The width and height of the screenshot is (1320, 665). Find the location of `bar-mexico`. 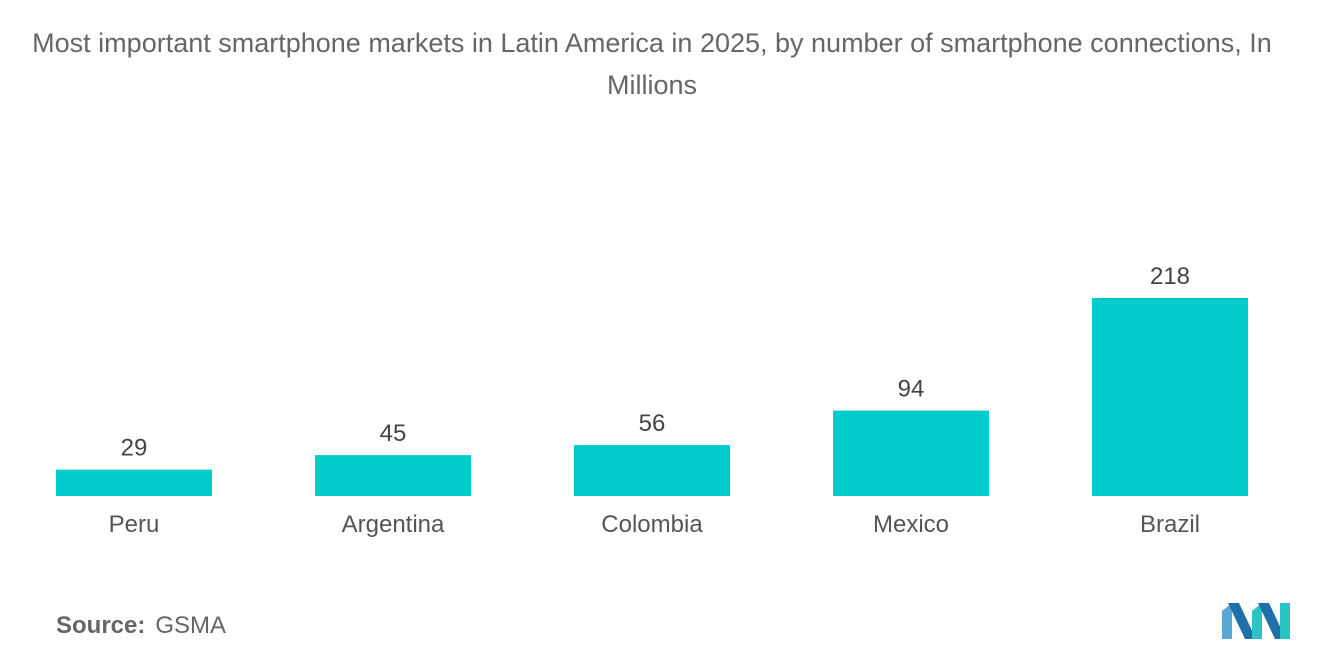

bar-mexico is located at coordinates (911, 453).